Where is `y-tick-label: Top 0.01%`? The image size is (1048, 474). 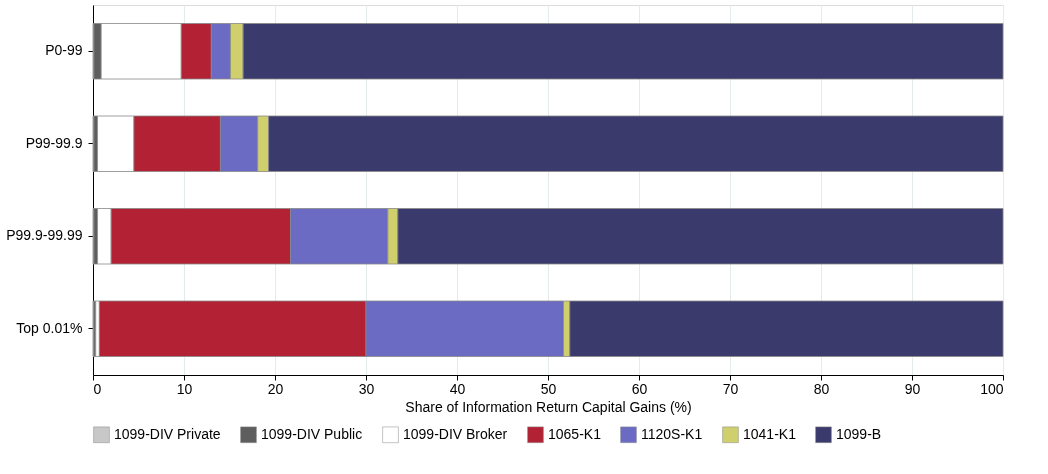 y-tick-label: Top 0.01% is located at coordinates (49, 327).